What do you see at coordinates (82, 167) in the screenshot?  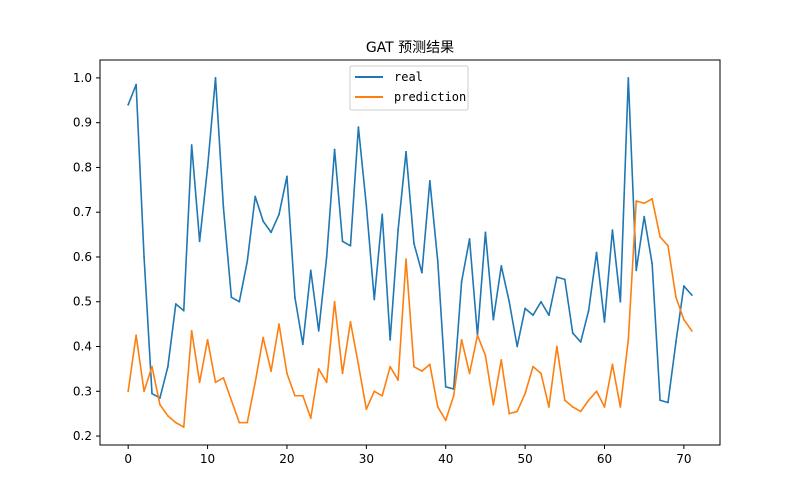 I see `y-tick-label: 0.8` at bounding box center [82, 167].